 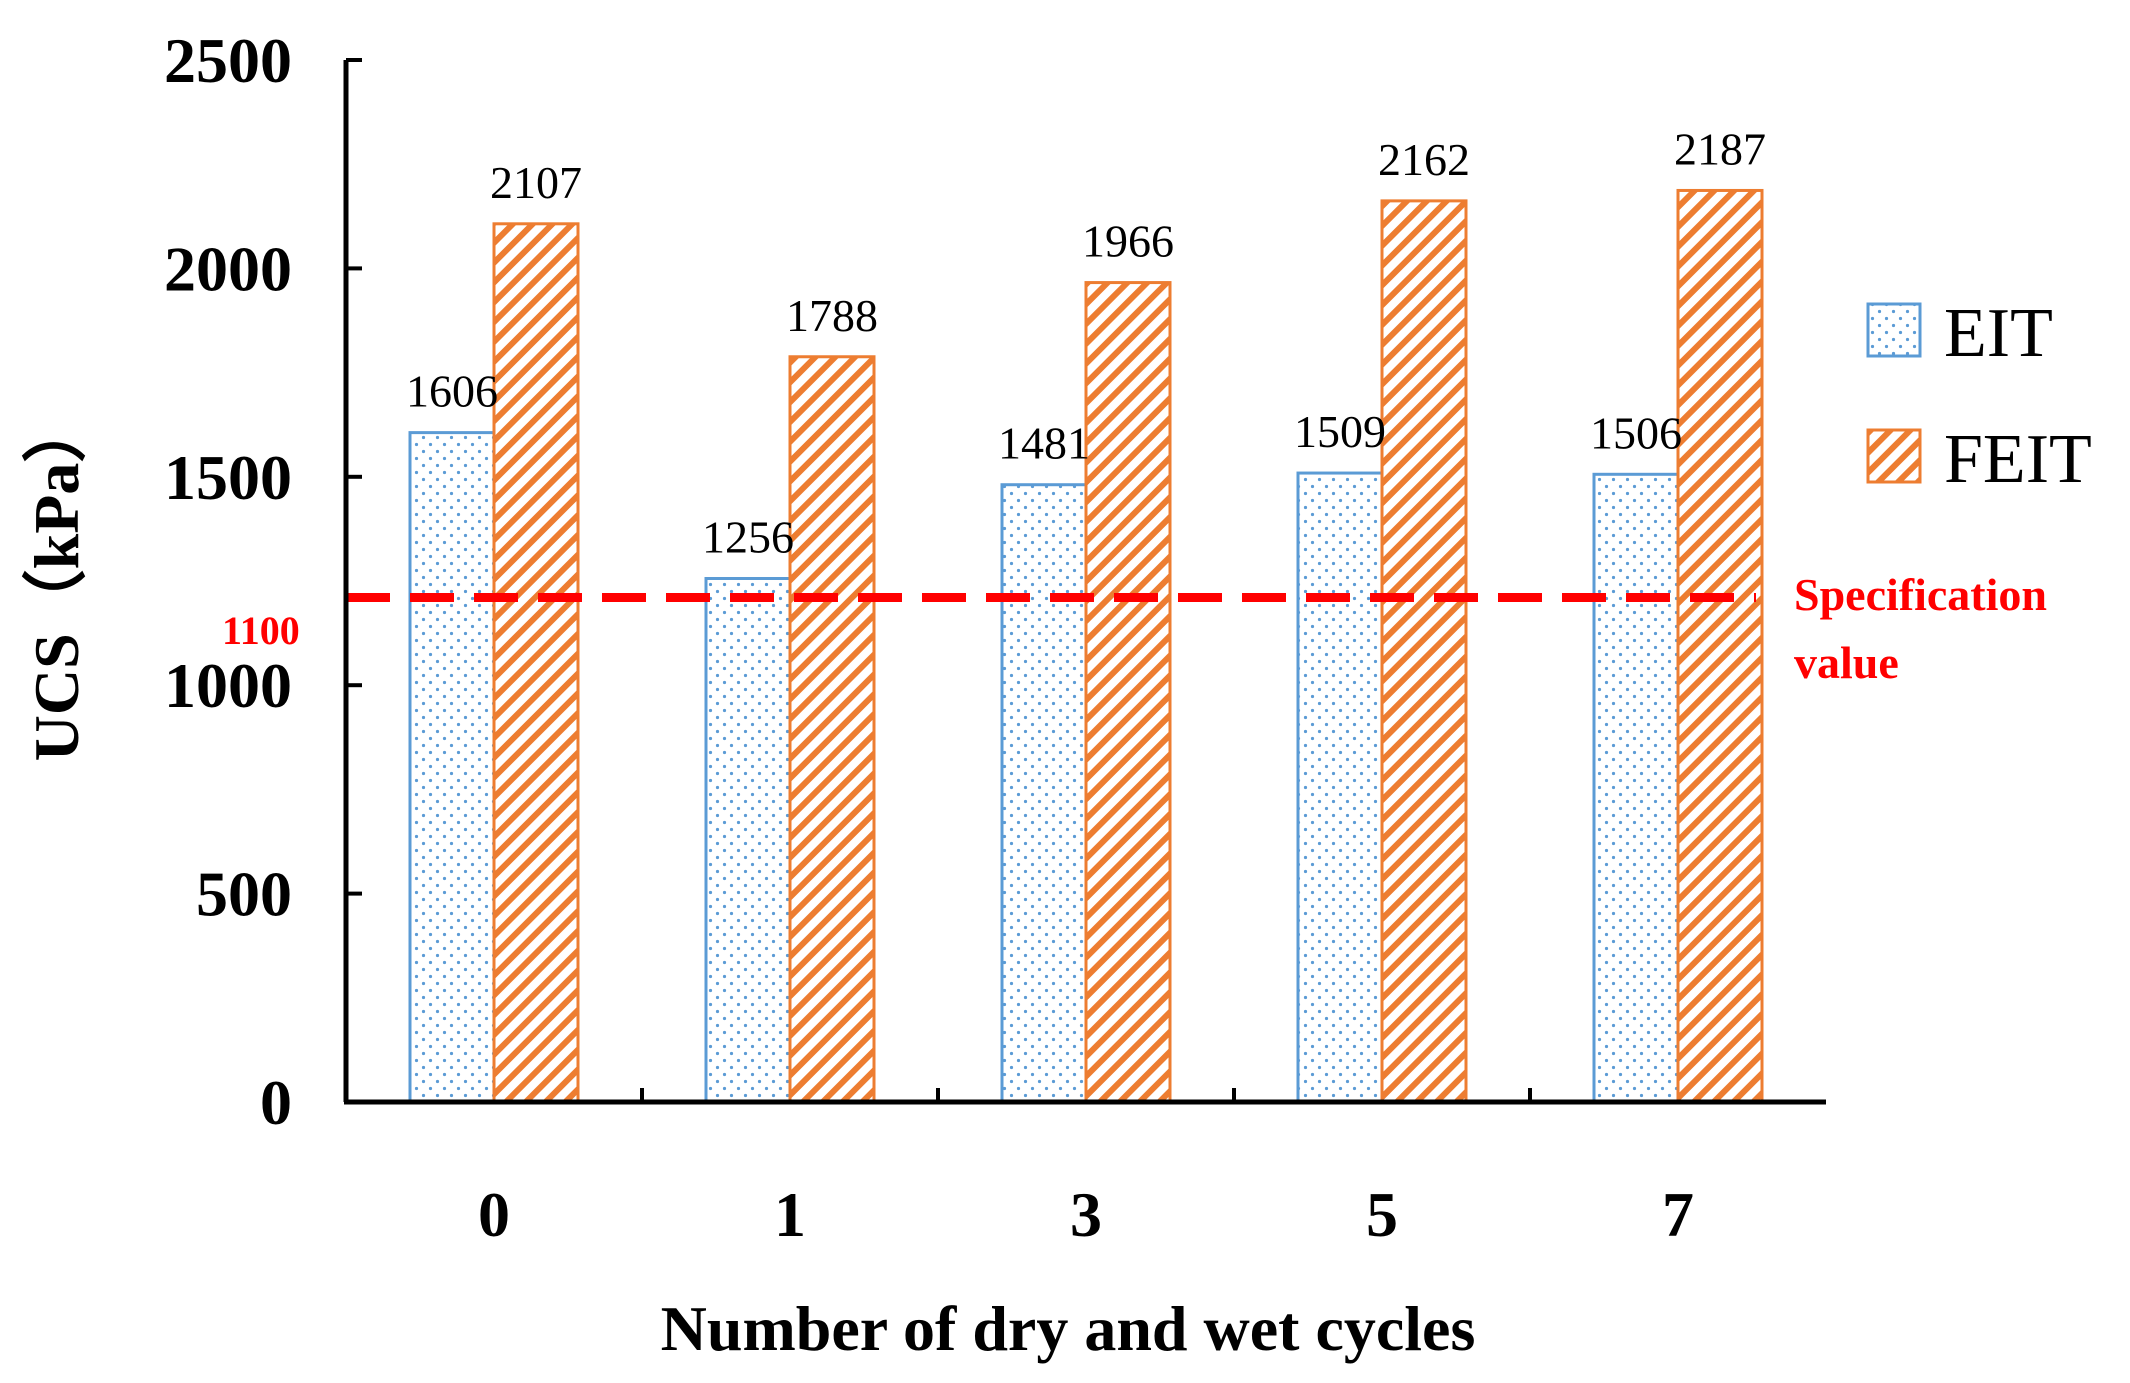 I want to click on legend-swatch-eit, so click(x=1894, y=330).